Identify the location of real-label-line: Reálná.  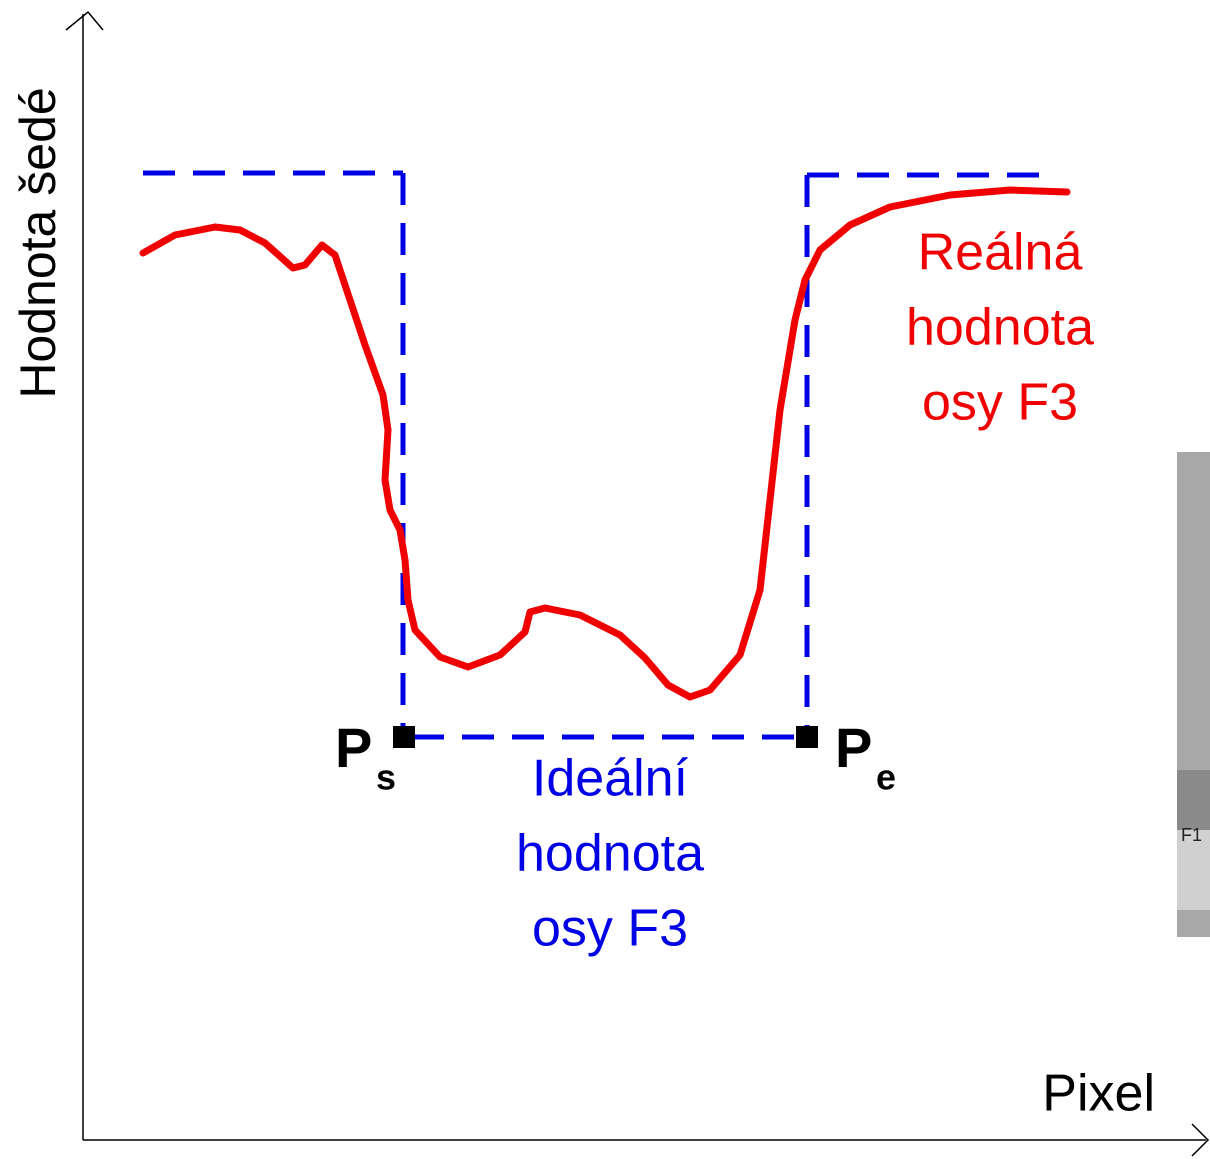
(1000, 253).